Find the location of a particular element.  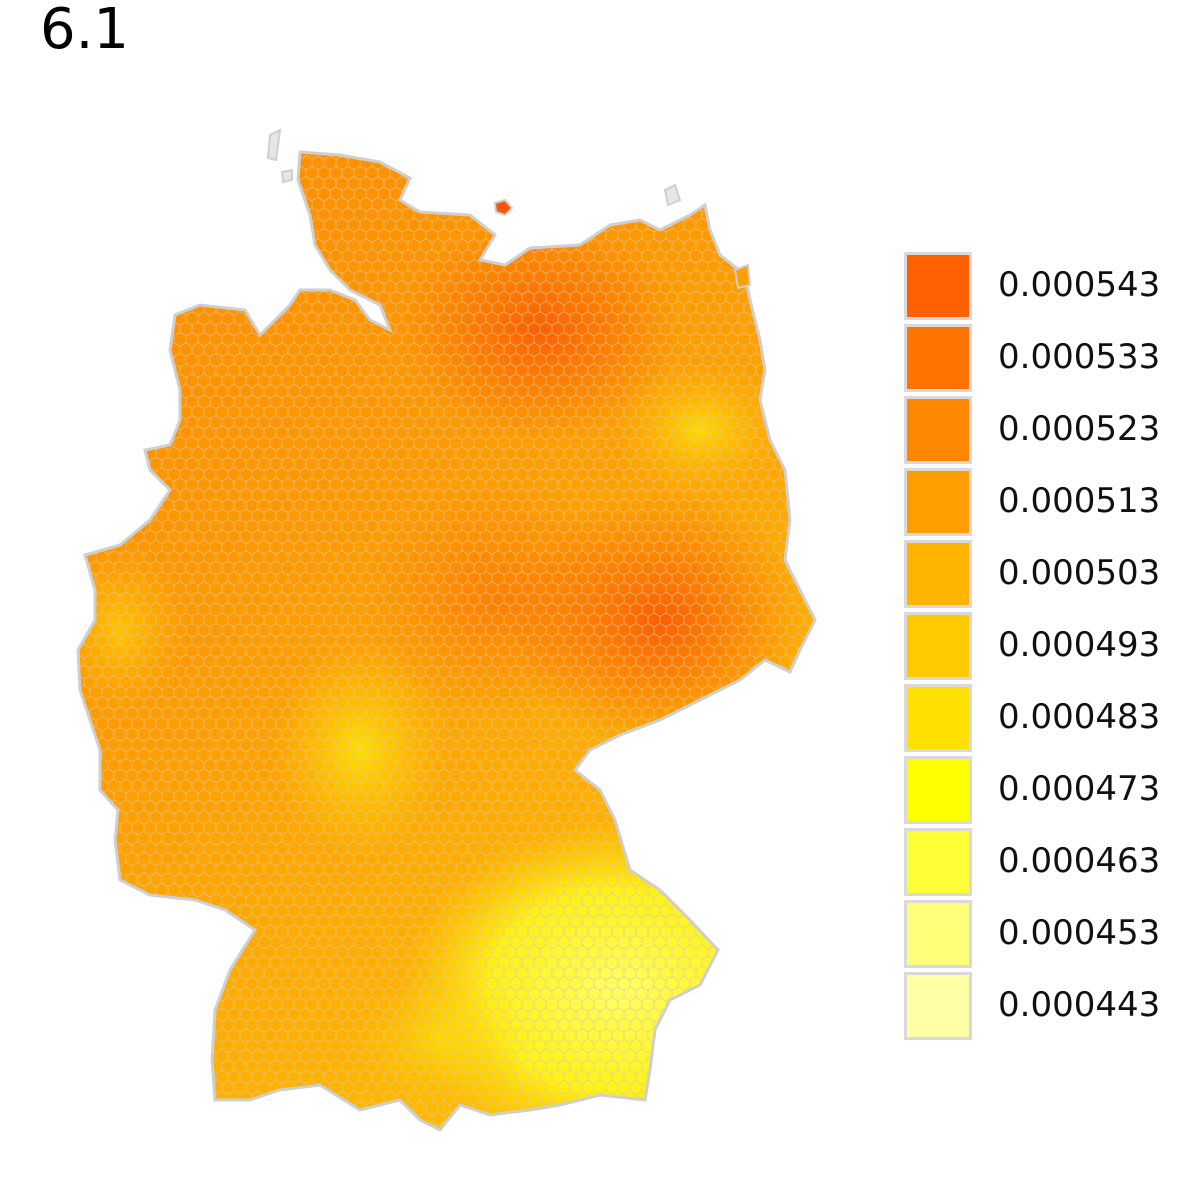

legend-label: 0.000463 is located at coordinates (1079, 861).